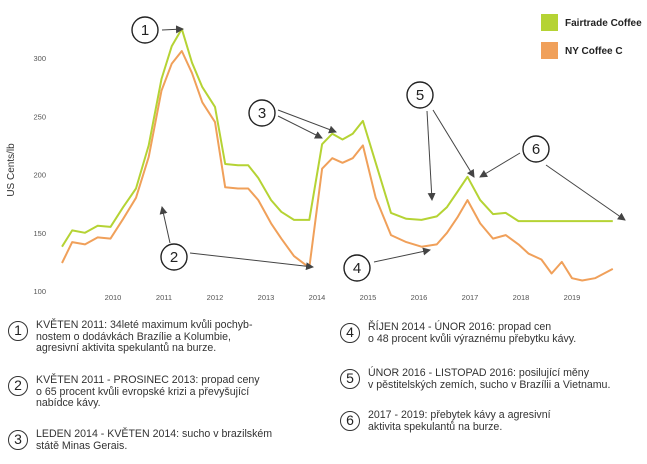  What do you see at coordinates (18, 331) in the screenshot?
I see `note-badge-1: 1` at bounding box center [18, 331].